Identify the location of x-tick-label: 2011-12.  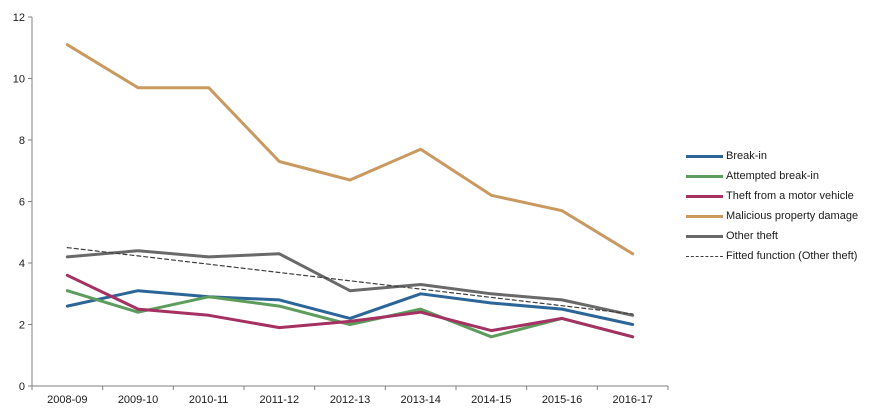
(280, 400).